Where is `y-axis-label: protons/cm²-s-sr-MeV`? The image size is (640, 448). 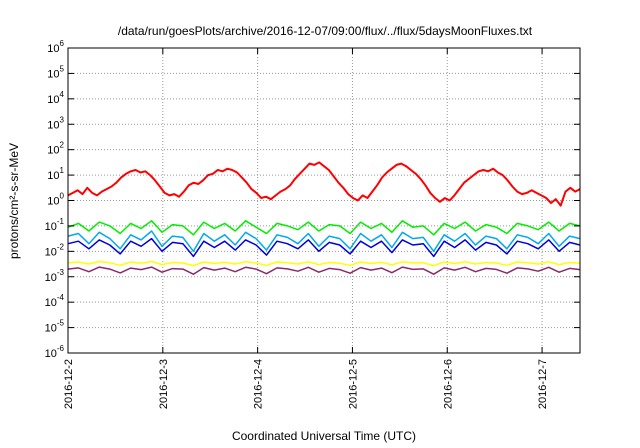 y-axis-label: protons/cm²-s-sr-MeV is located at coordinates (14, 201).